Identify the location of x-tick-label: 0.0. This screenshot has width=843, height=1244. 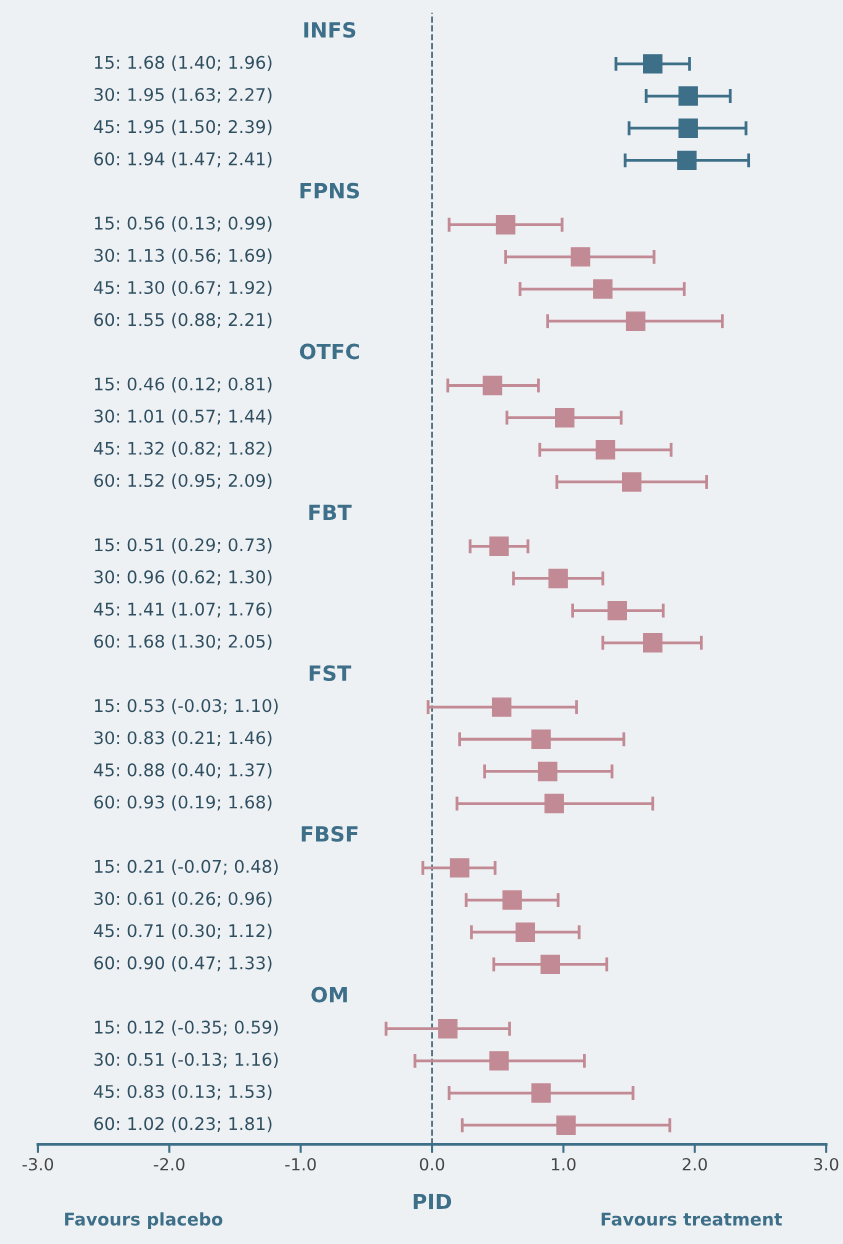
(432, 1164).